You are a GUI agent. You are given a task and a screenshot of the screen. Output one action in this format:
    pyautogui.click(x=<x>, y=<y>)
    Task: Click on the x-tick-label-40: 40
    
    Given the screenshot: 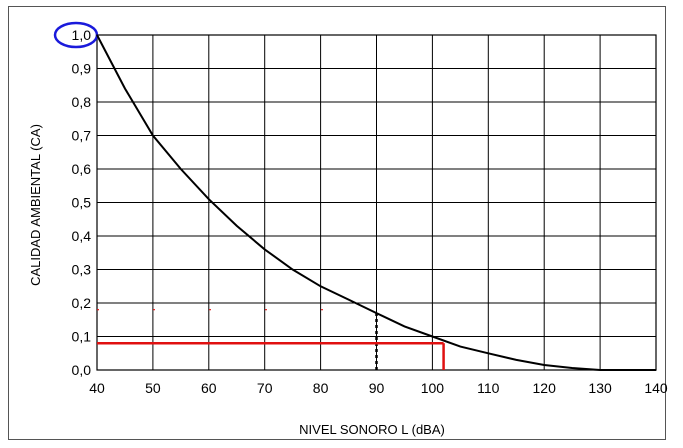 What is the action you would take?
    pyautogui.click(x=97, y=388)
    